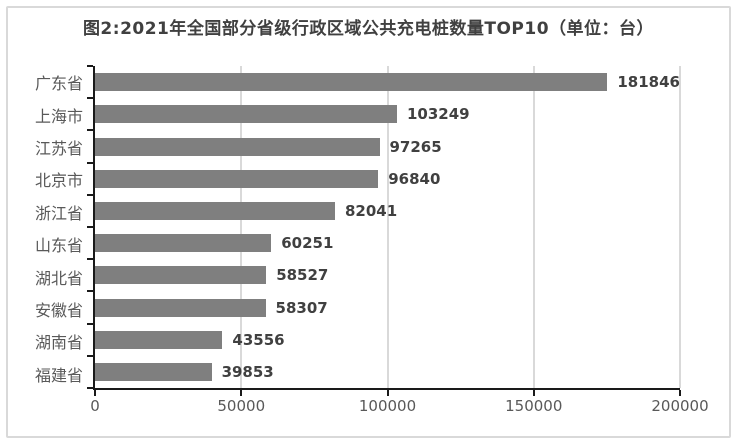 The height and width of the screenshot is (444, 737). I want to click on bar-row-6: 60251, so click(387, 243).